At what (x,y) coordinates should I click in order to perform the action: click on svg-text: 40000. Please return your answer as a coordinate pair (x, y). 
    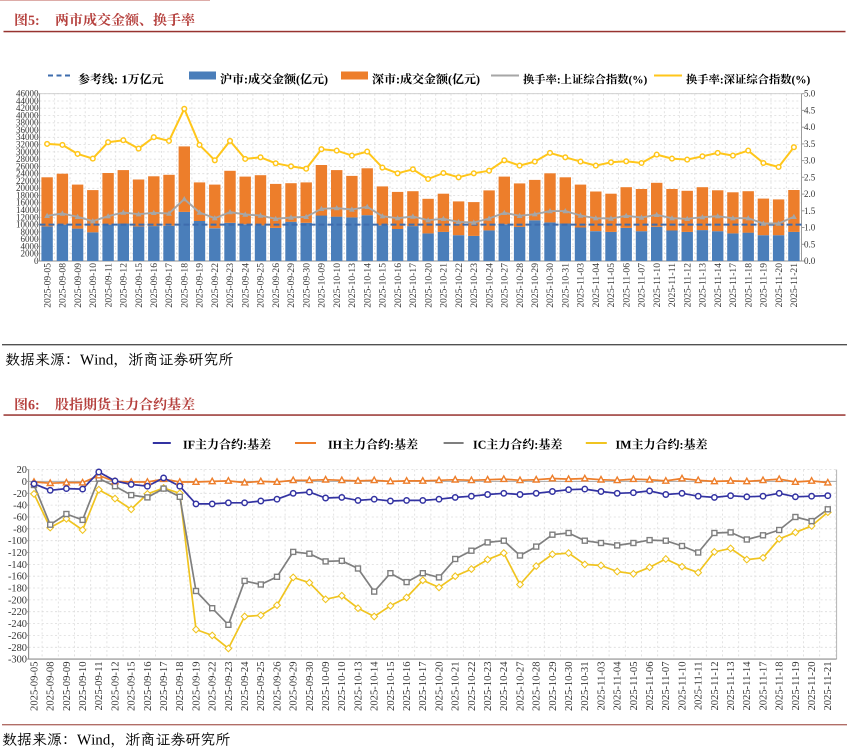
    Looking at the image, I should click on (27, 115).